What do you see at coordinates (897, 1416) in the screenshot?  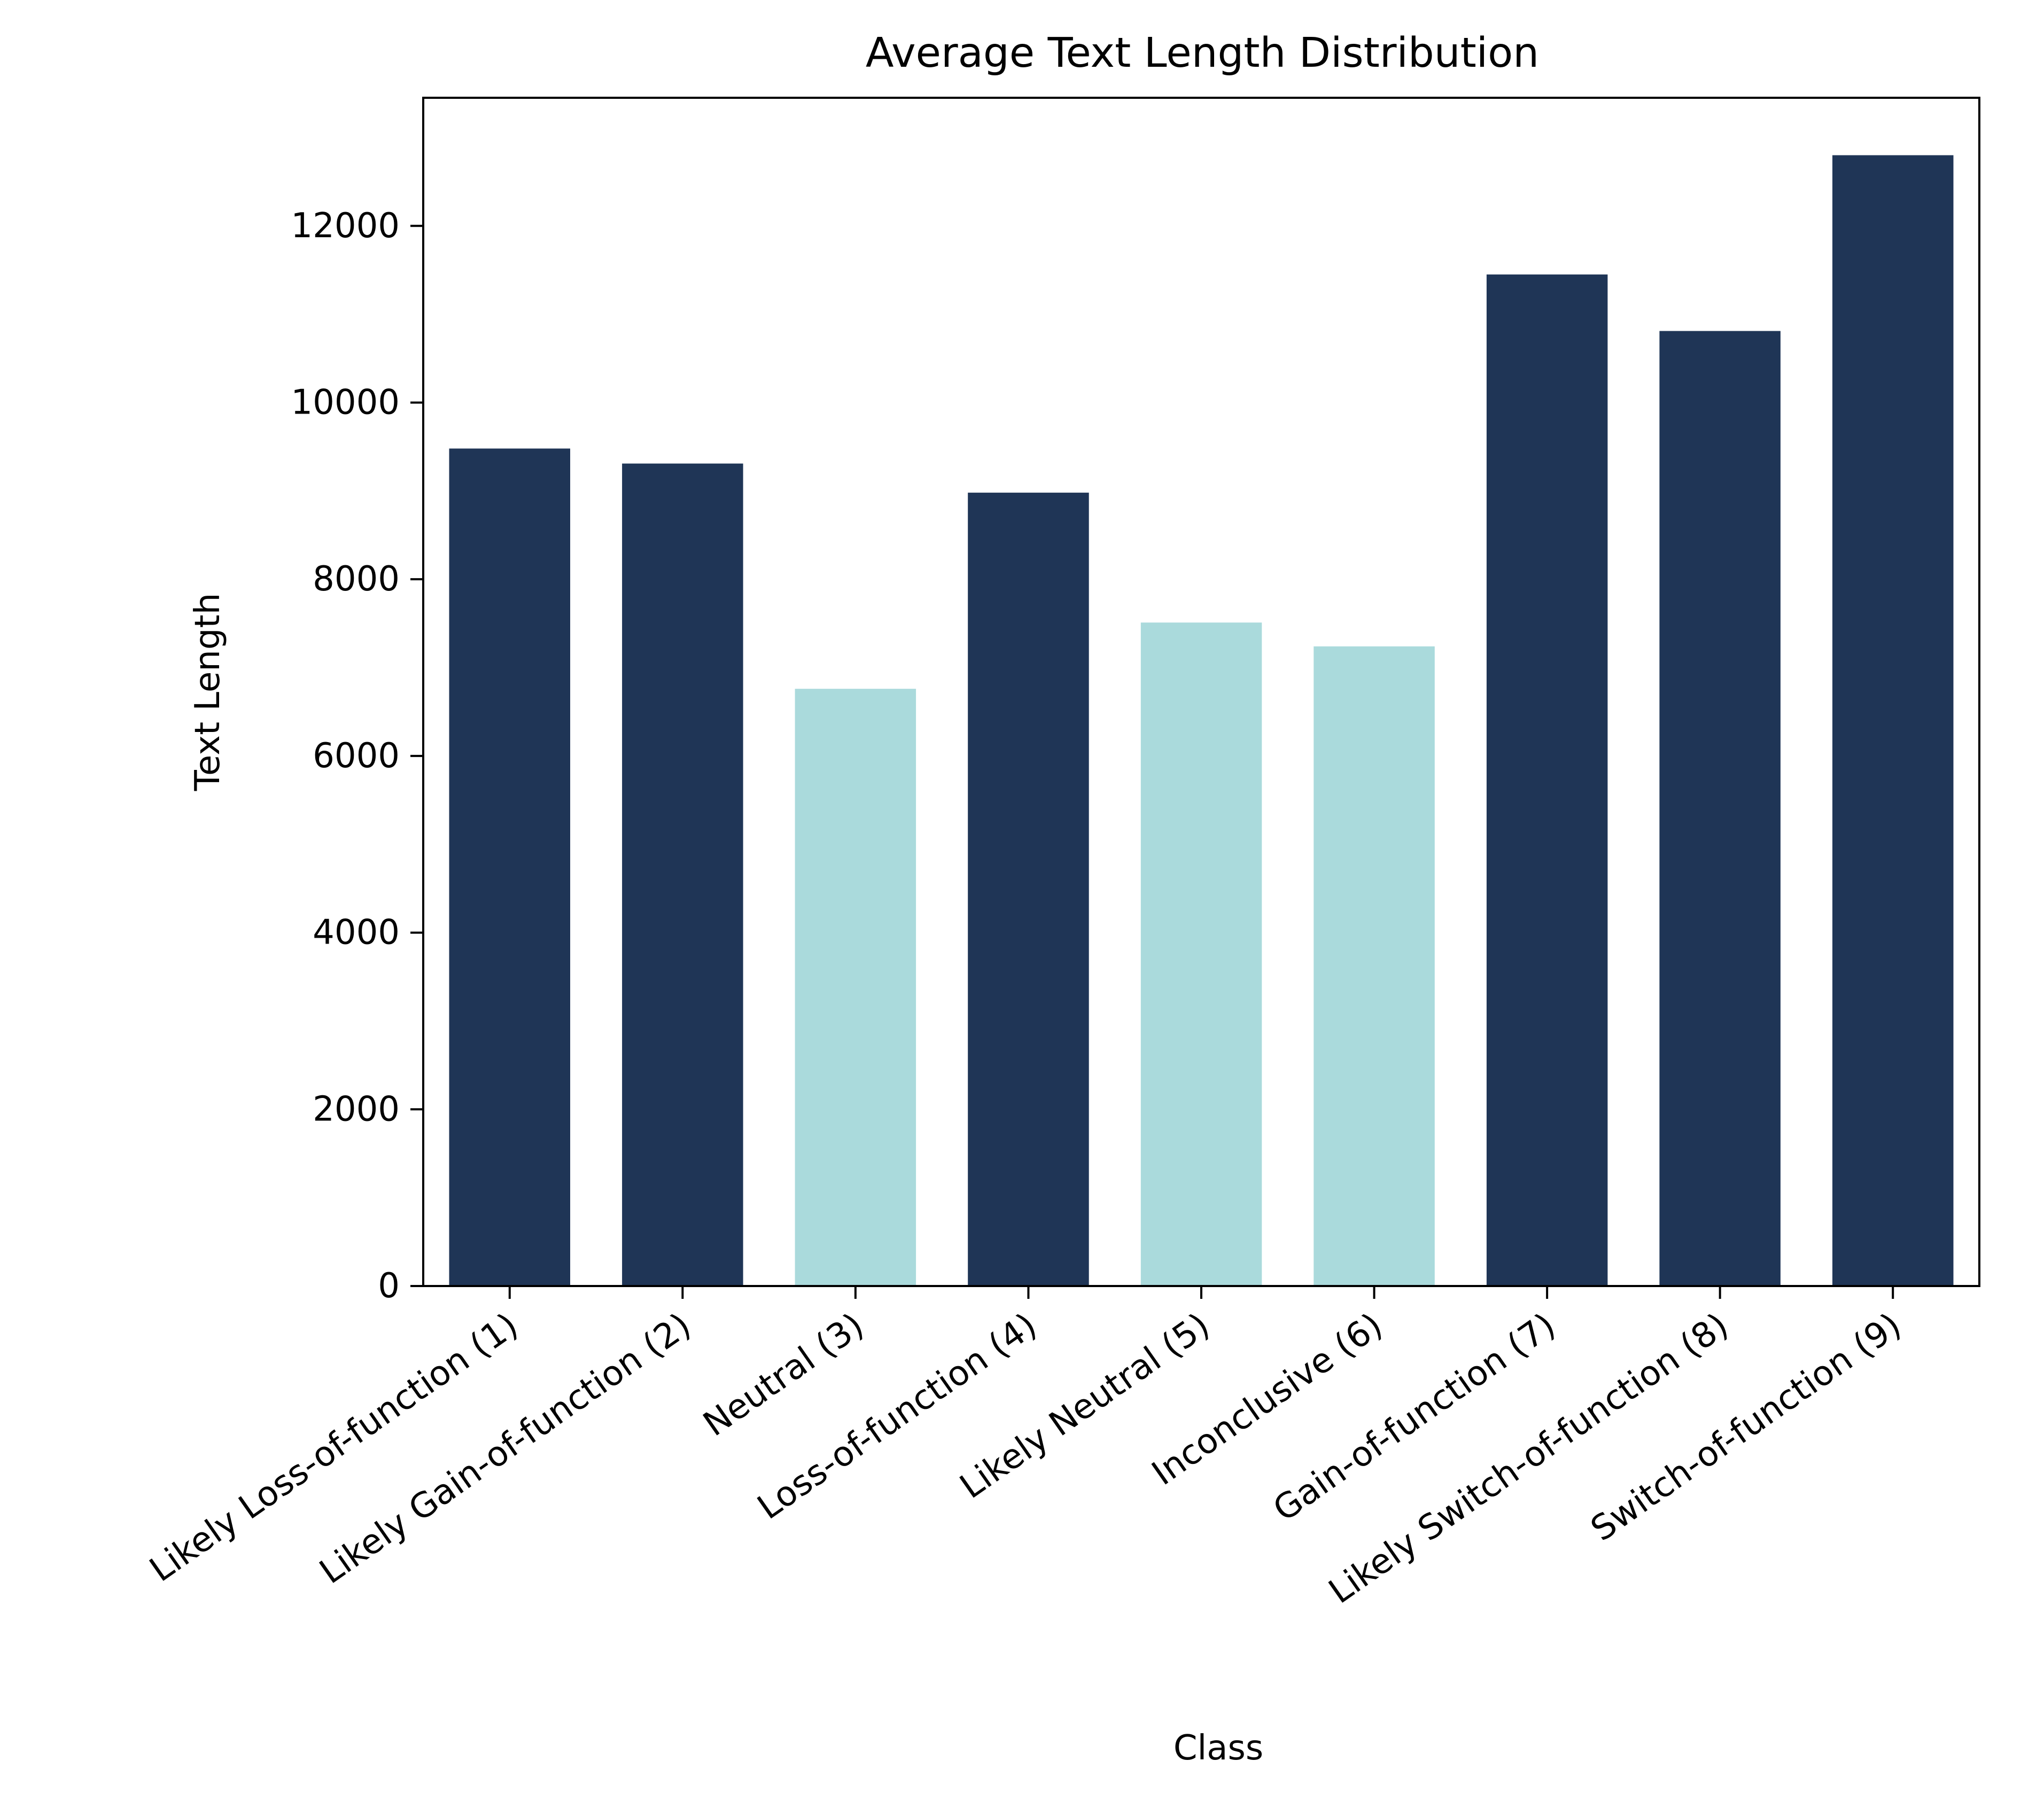 I see `x-tick-label: Loss-of-function (4)` at bounding box center [897, 1416].